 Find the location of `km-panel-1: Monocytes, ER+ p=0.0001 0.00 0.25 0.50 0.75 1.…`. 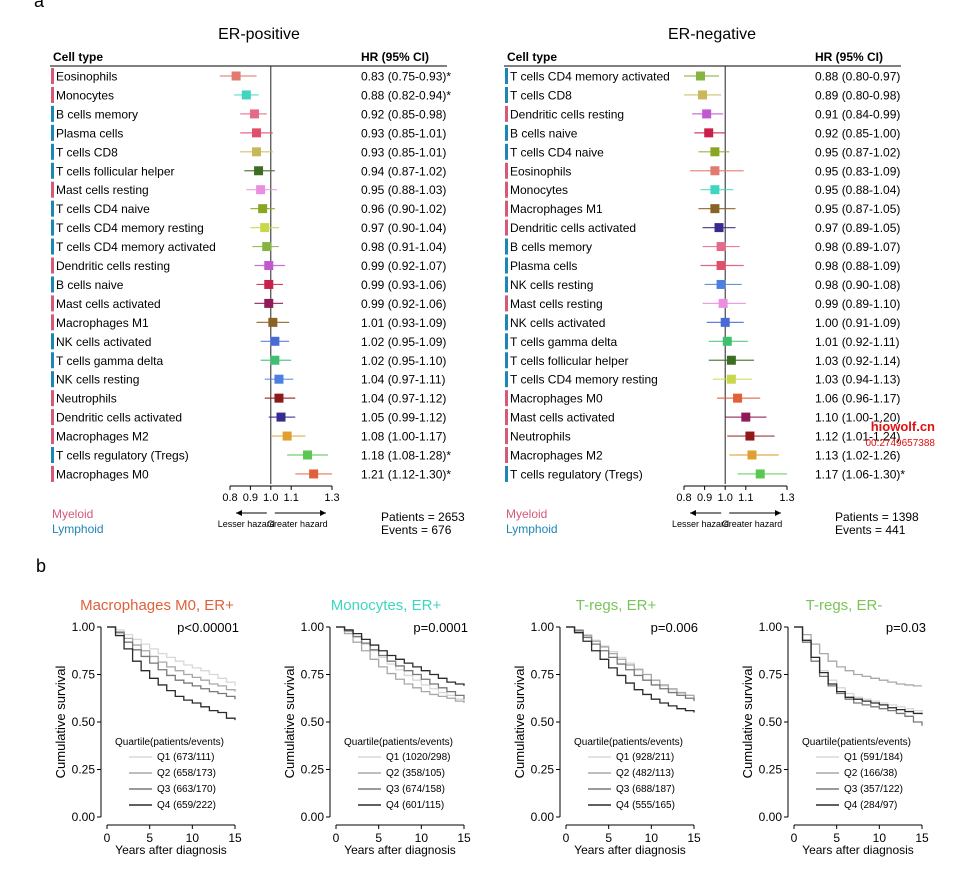

km-panel-1: Monocytes, ER+ p=0.0001 0.00 0.25 0.50 0.75 1.… is located at coordinates (376, 727).